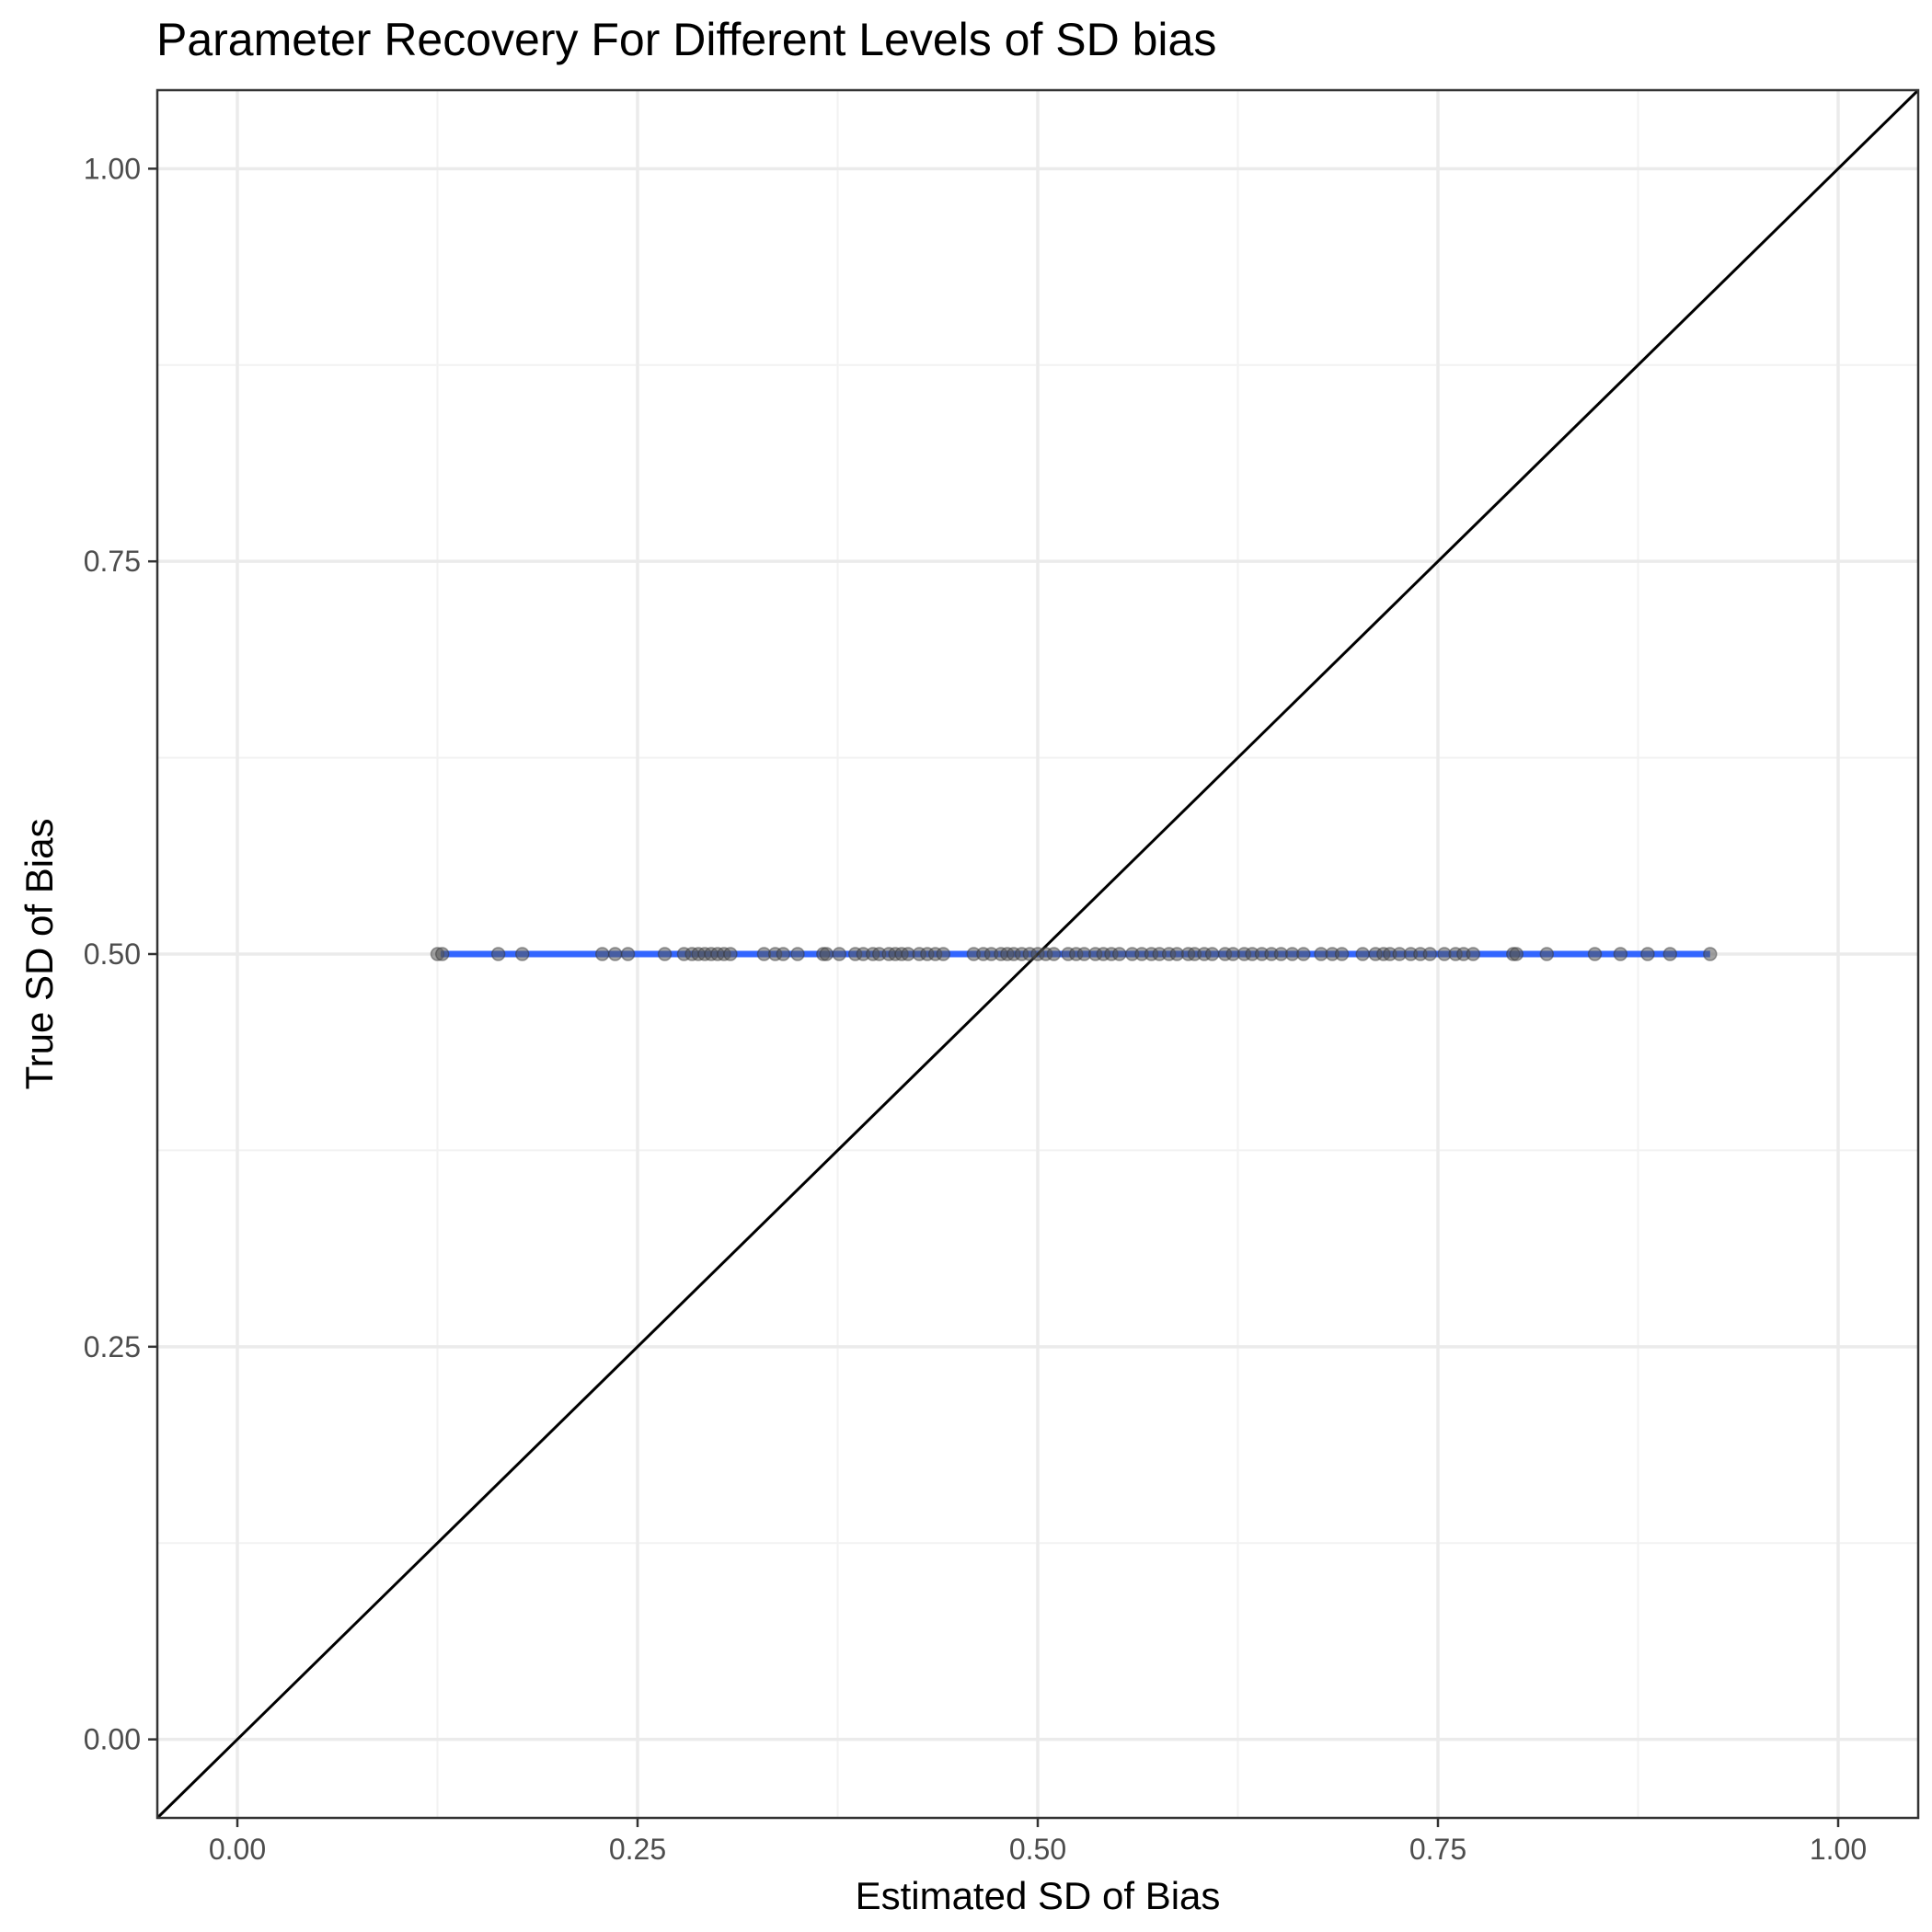 The image size is (1932, 1932). Describe the element at coordinates (1038, 1895) in the screenshot. I see `x-axis-title: Estimated SD of Bias` at that location.